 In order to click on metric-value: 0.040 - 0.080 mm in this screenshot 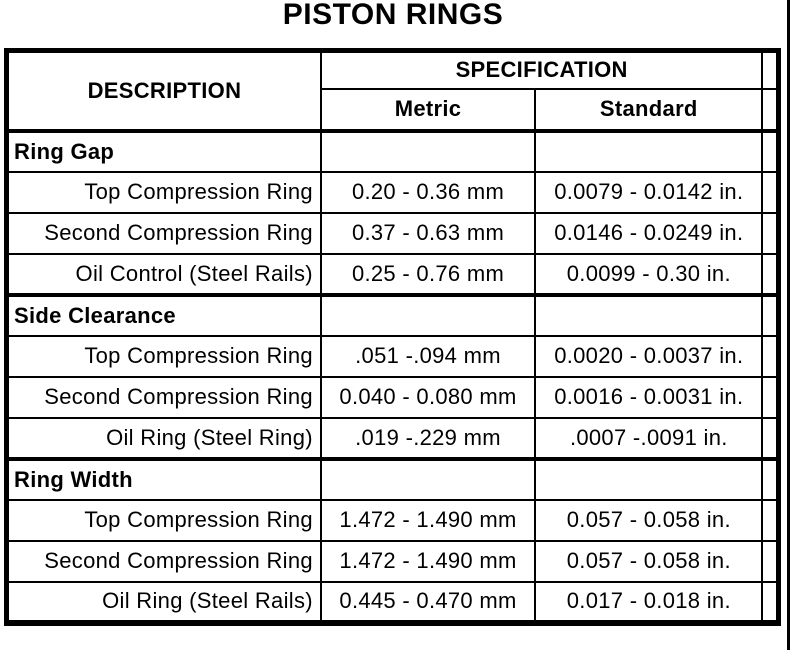, I will do `click(428, 397)`.